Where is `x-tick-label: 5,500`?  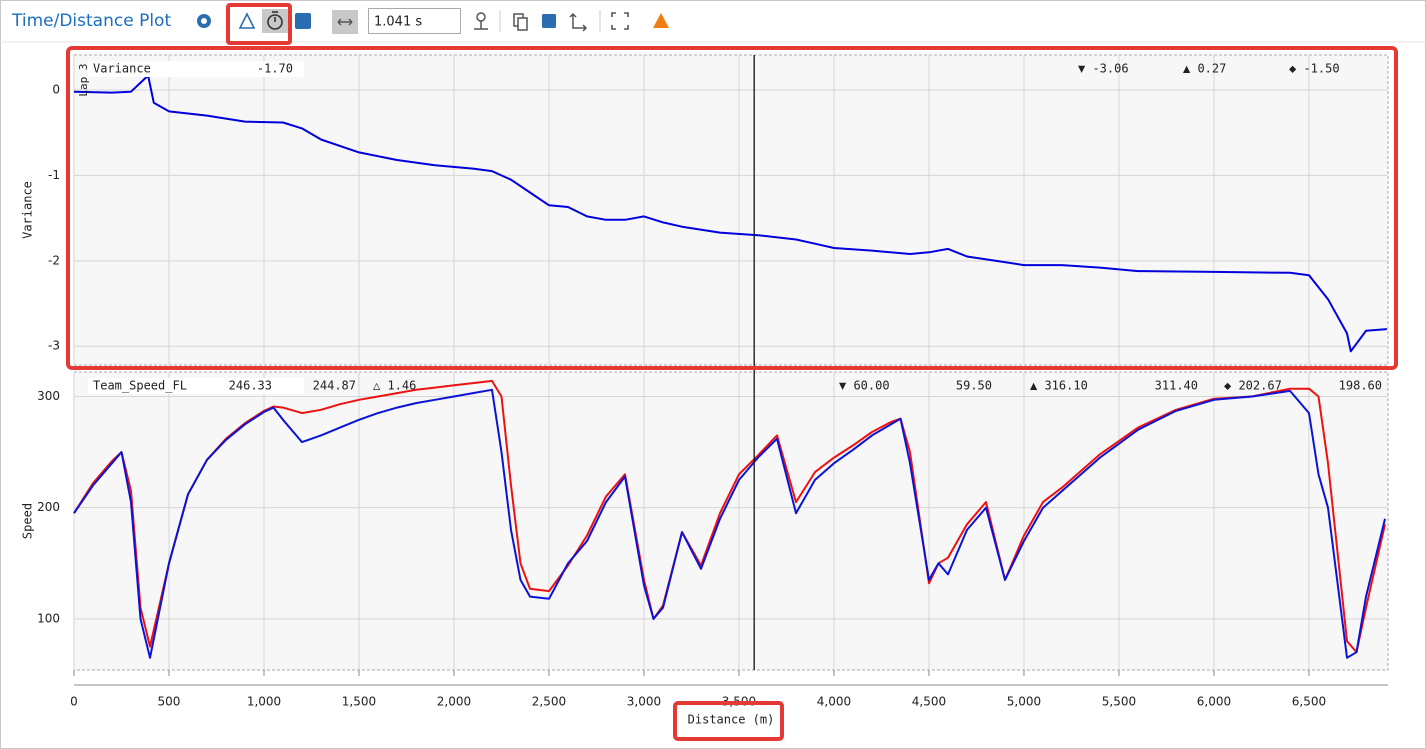
x-tick-label: 5,500 is located at coordinates (1119, 702).